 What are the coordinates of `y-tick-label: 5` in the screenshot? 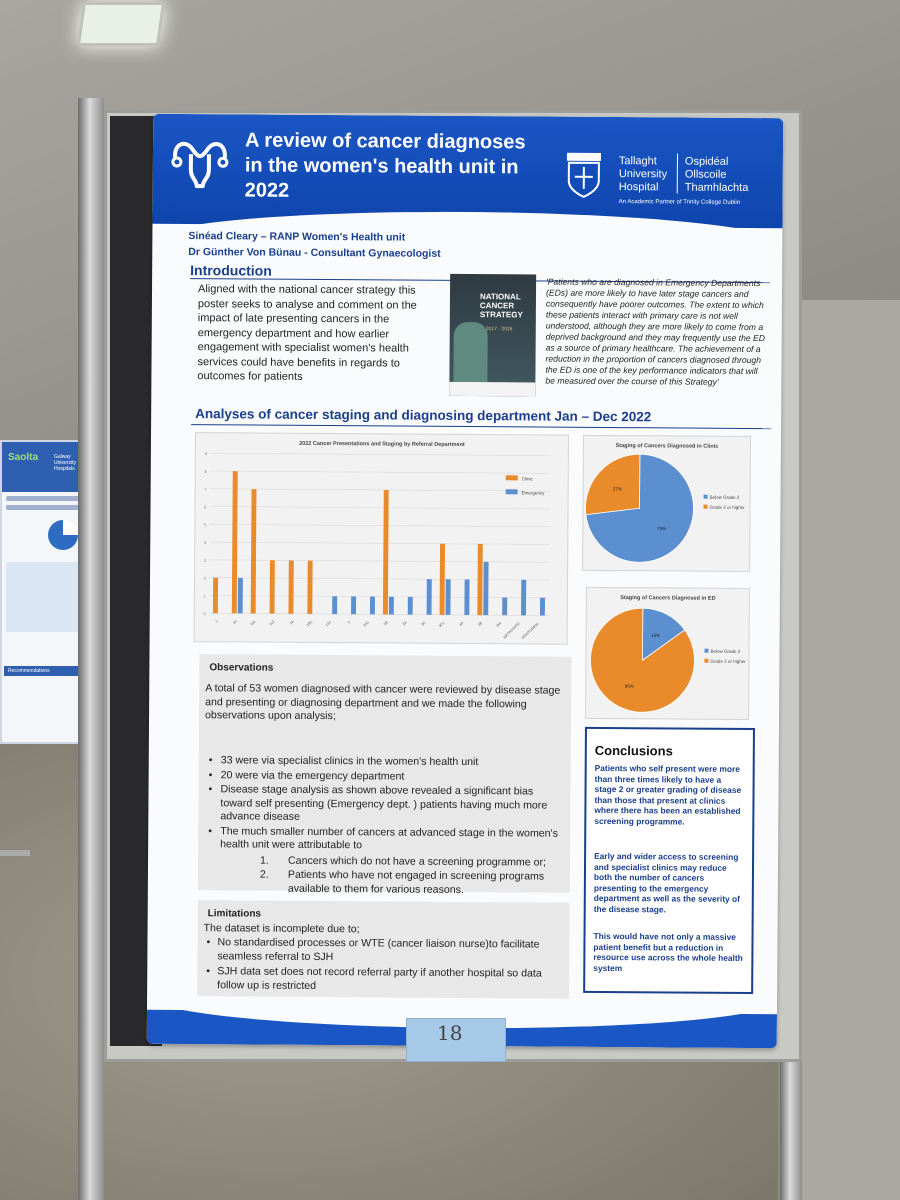 It's located at (205, 524).